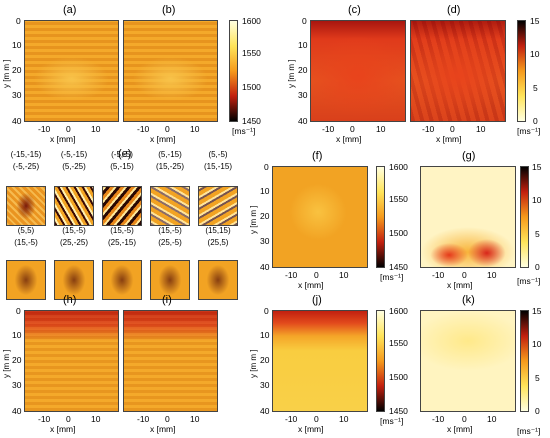 The image size is (550, 438). I want to click on x-label-i: x [mm], so click(163, 429).